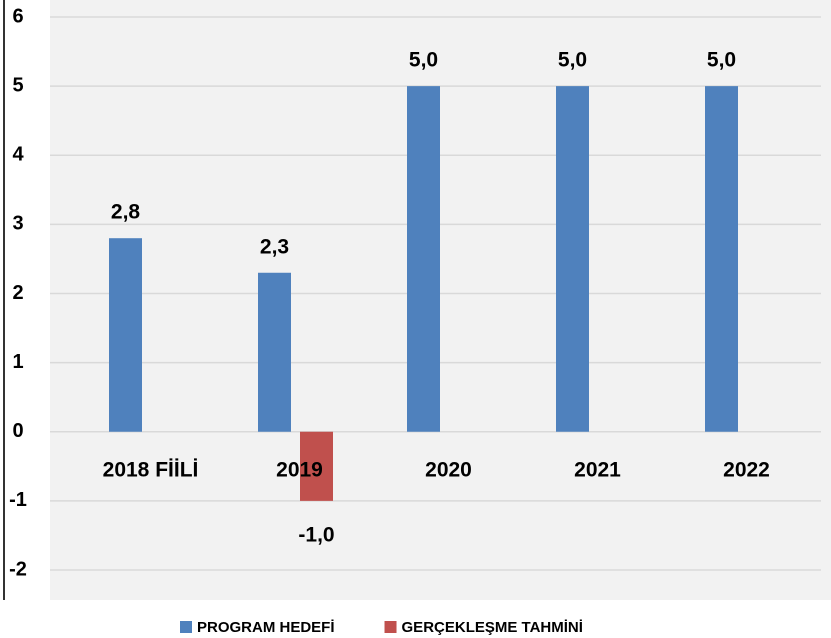 This screenshot has height=638, width=831. What do you see at coordinates (17, 362) in the screenshot?
I see `y-tick-label: 1` at bounding box center [17, 362].